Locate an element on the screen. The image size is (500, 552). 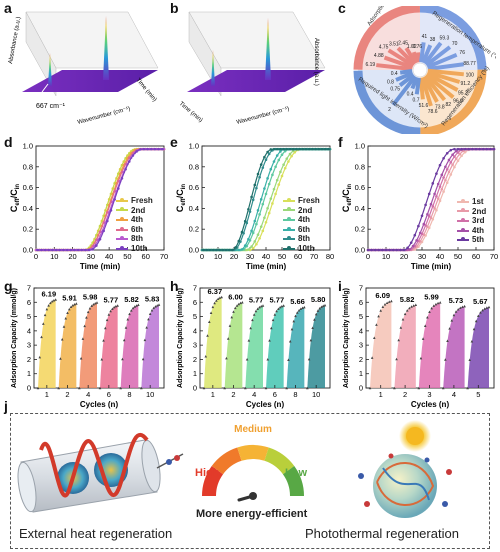
ring-light is located at coordinates (420, 70).